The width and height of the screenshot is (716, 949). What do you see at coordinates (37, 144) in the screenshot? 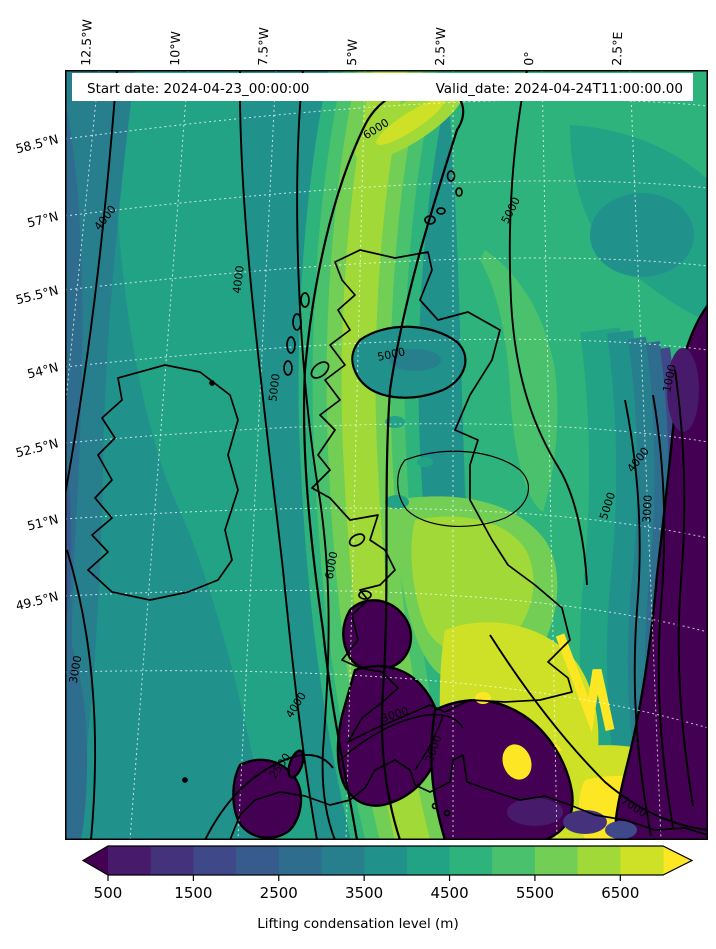
I see `lat-tick-58.5N: 58.5°N` at bounding box center [37, 144].